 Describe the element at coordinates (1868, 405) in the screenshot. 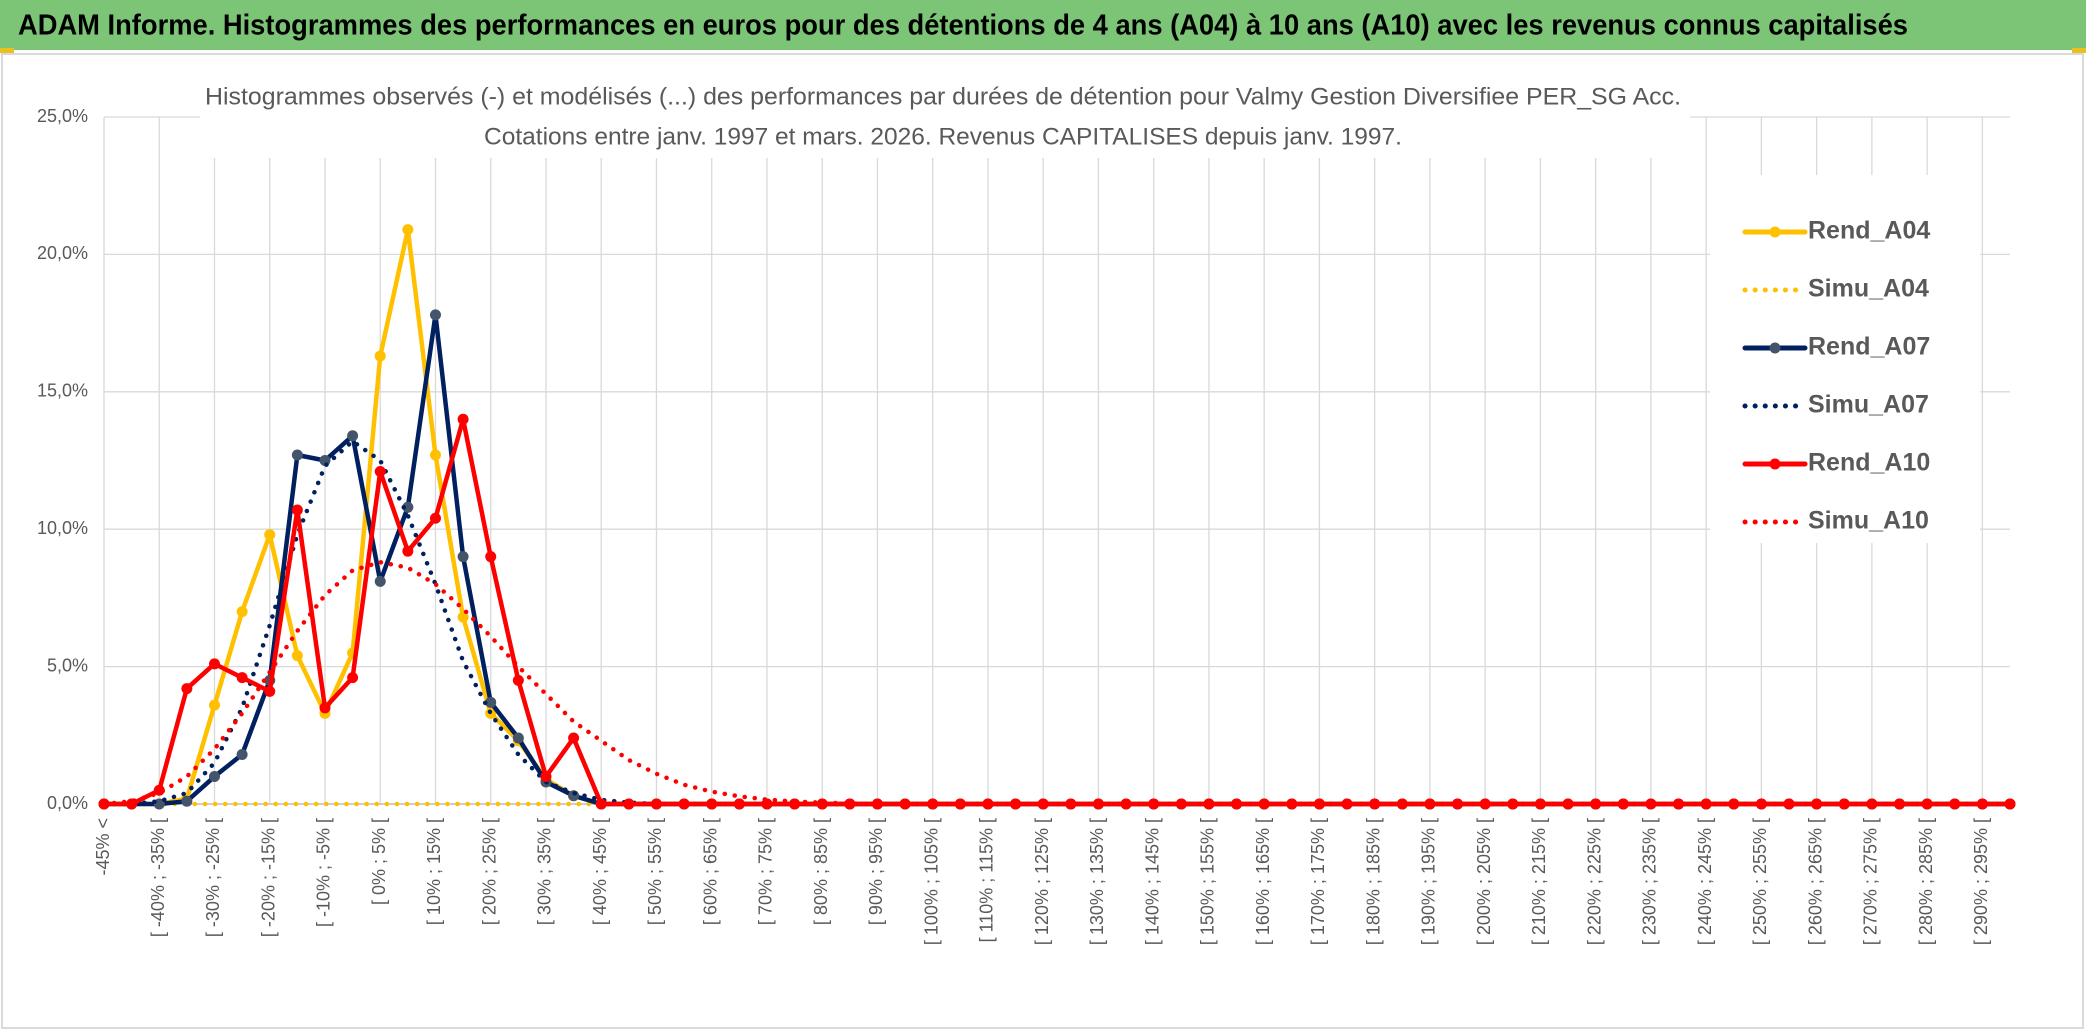

I see `legend-label: Simu_A07` at that location.